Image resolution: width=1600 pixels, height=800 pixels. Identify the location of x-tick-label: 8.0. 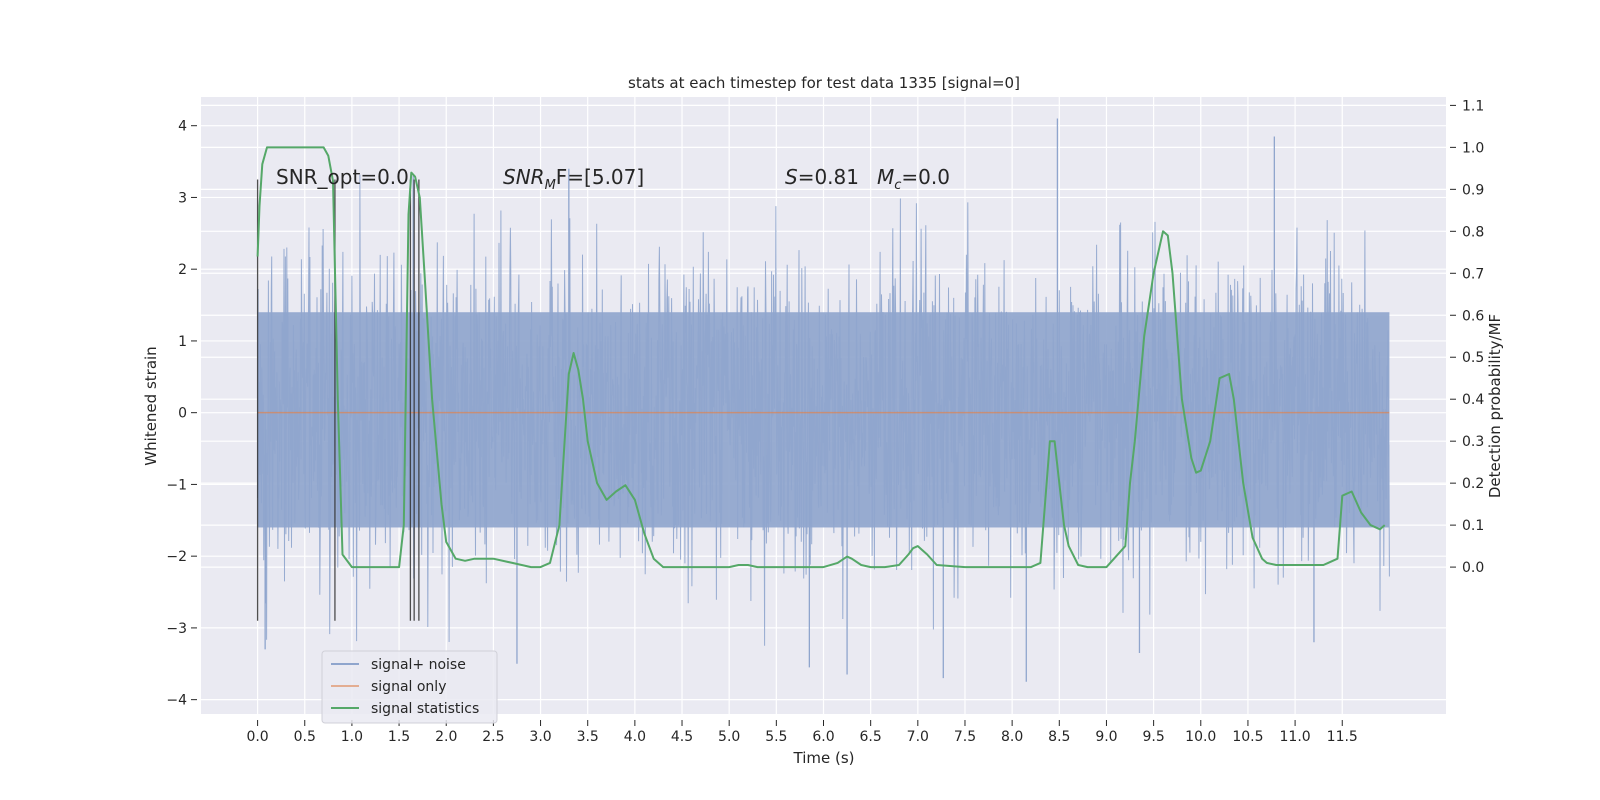
(1012, 737).